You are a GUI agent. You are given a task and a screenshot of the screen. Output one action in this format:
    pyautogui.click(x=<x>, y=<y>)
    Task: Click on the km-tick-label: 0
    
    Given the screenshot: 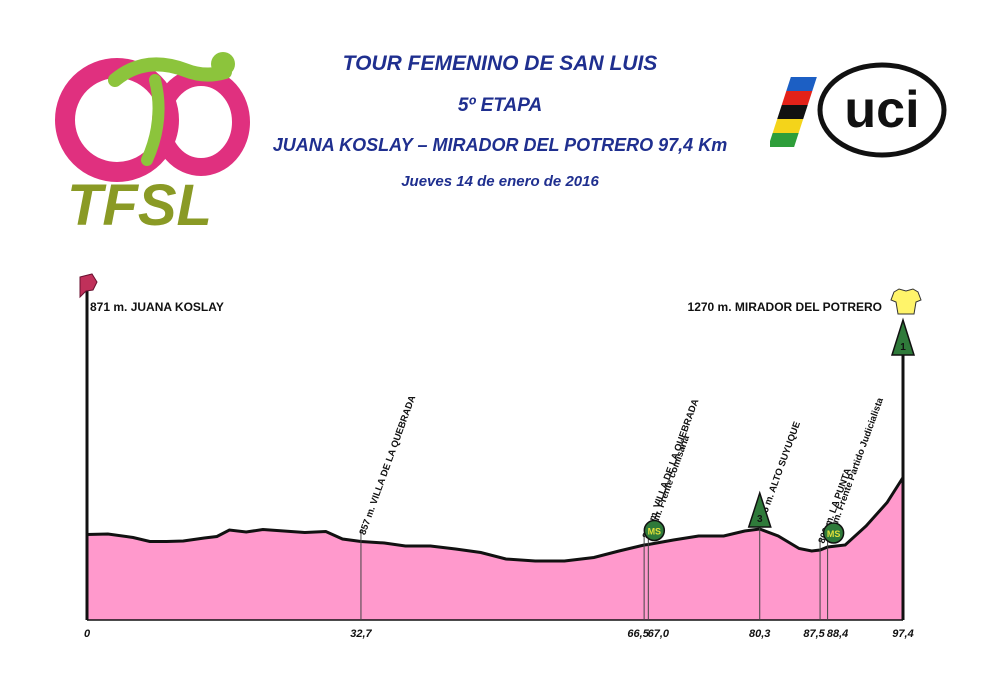 What is the action you would take?
    pyautogui.click(x=87, y=634)
    